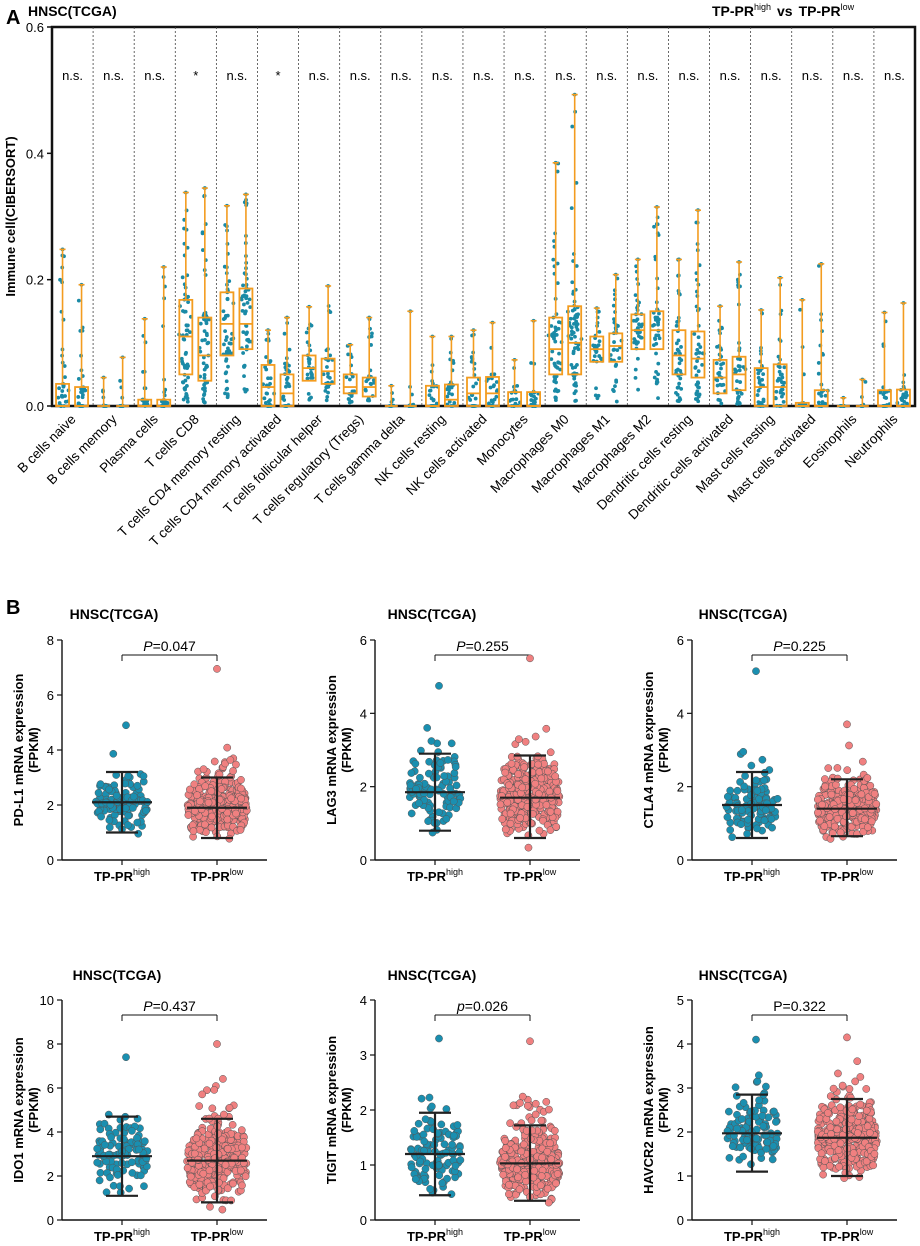 Image resolution: width=920 pixels, height=1246 pixels. What do you see at coordinates (169, 646) in the screenshot?
I see `p-value-label: P=0.047` at bounding box center [169, 646].